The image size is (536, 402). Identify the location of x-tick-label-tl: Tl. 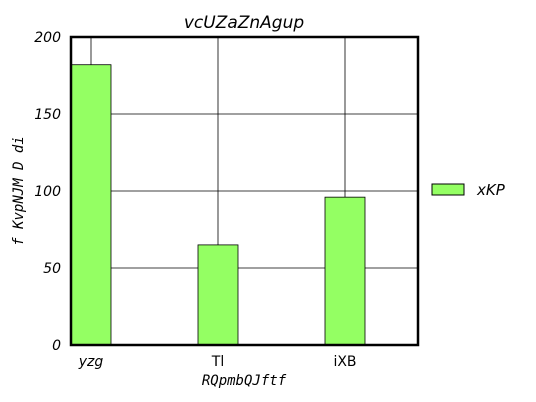
(217, 362).